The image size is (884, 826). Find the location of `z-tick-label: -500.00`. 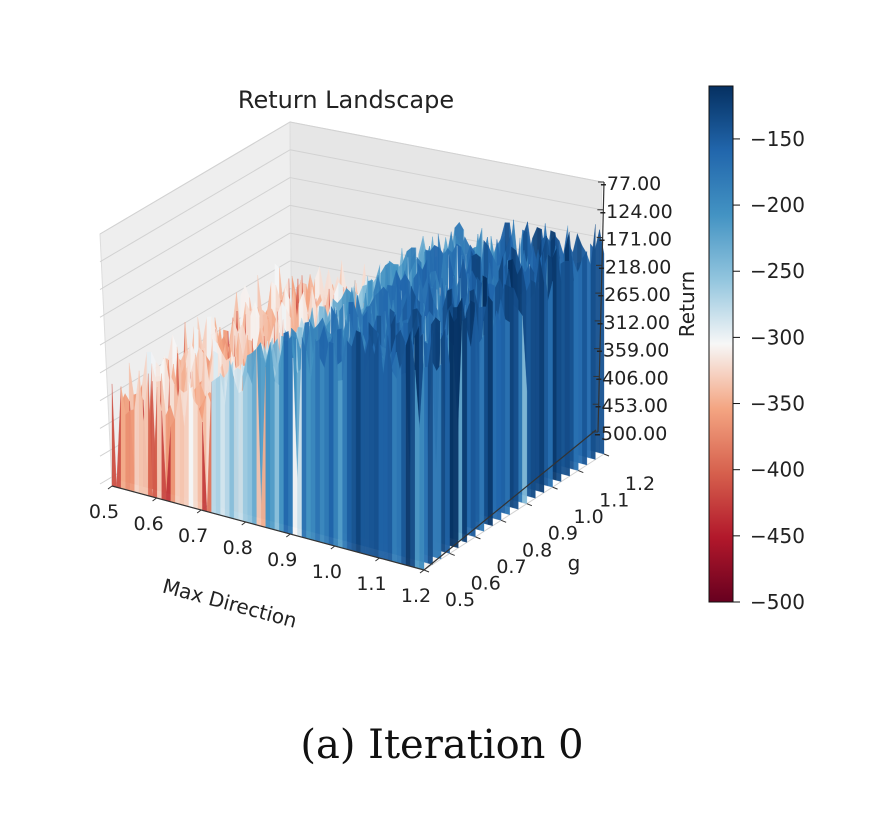

z-tick-label: -500.00 is located at coordinates (630, 434).